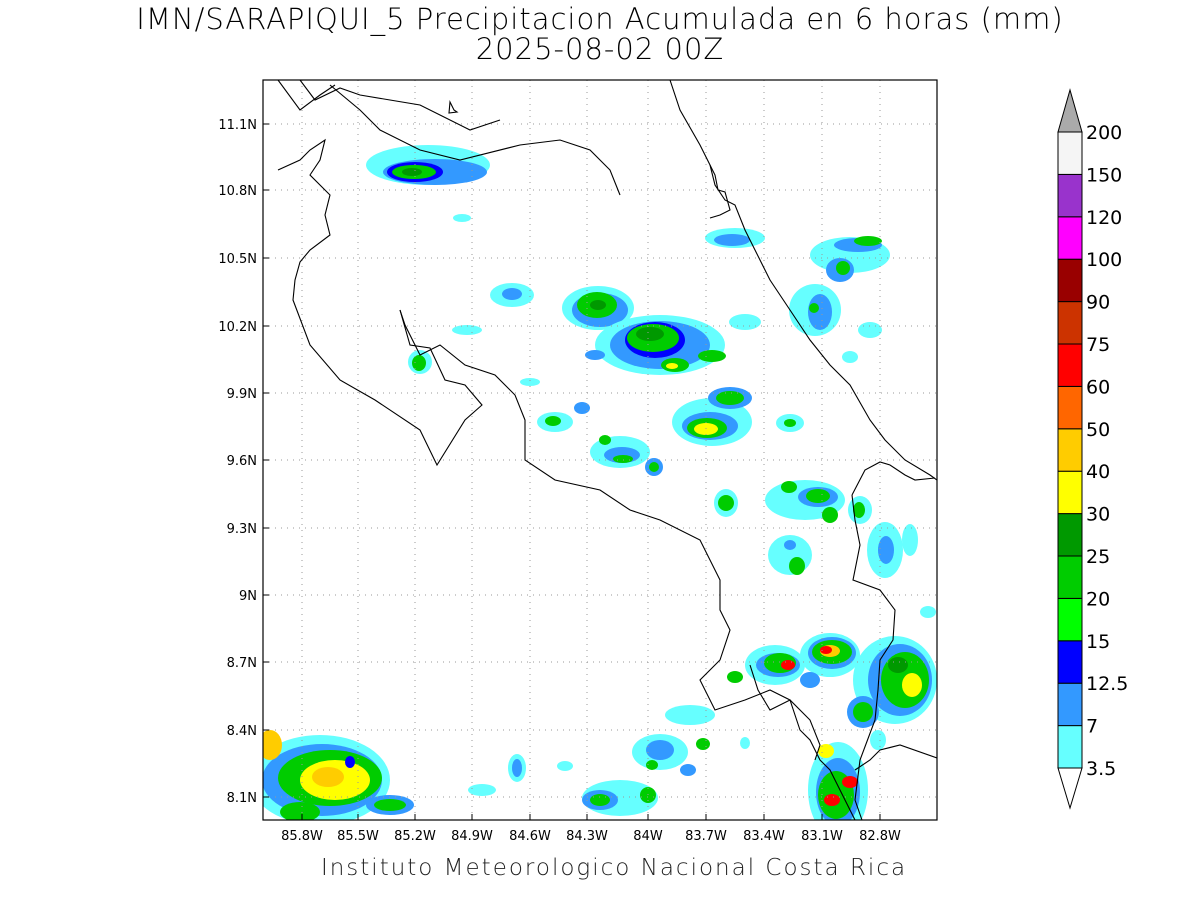 This screenshot has width=1200, height=900. Describe the element at coordinates (237, 191) in the screenshot. I see `lat-label: 10.8N` at that location.